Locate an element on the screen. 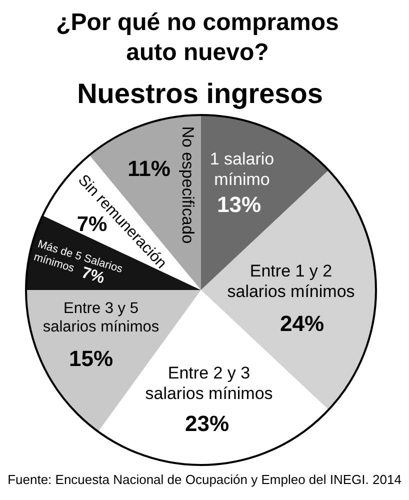 The width and height of the screenshot is (409, 500). data-label: 11% is located at coordinates (149, 169).